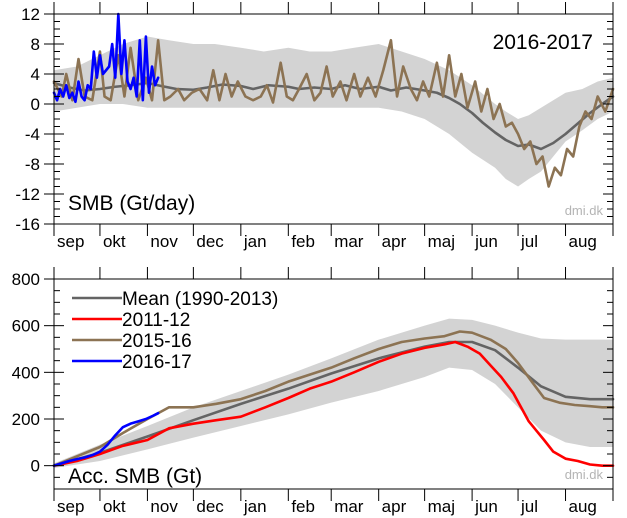 The image size is (627, 518). Describe the element at coordinates (156, 320) in the screenshot. I see `legend-label: 2011-12` at that location.